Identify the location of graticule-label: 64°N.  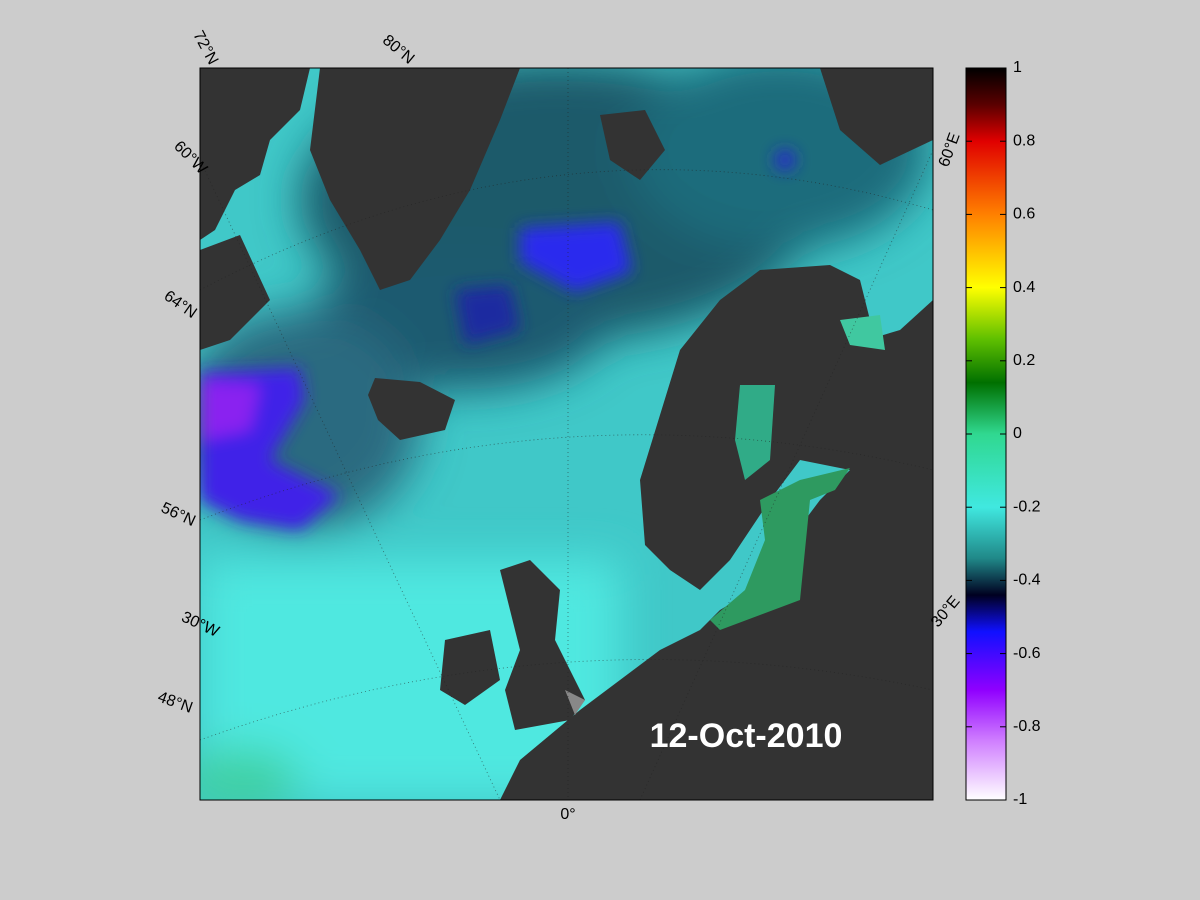
(180, 305).